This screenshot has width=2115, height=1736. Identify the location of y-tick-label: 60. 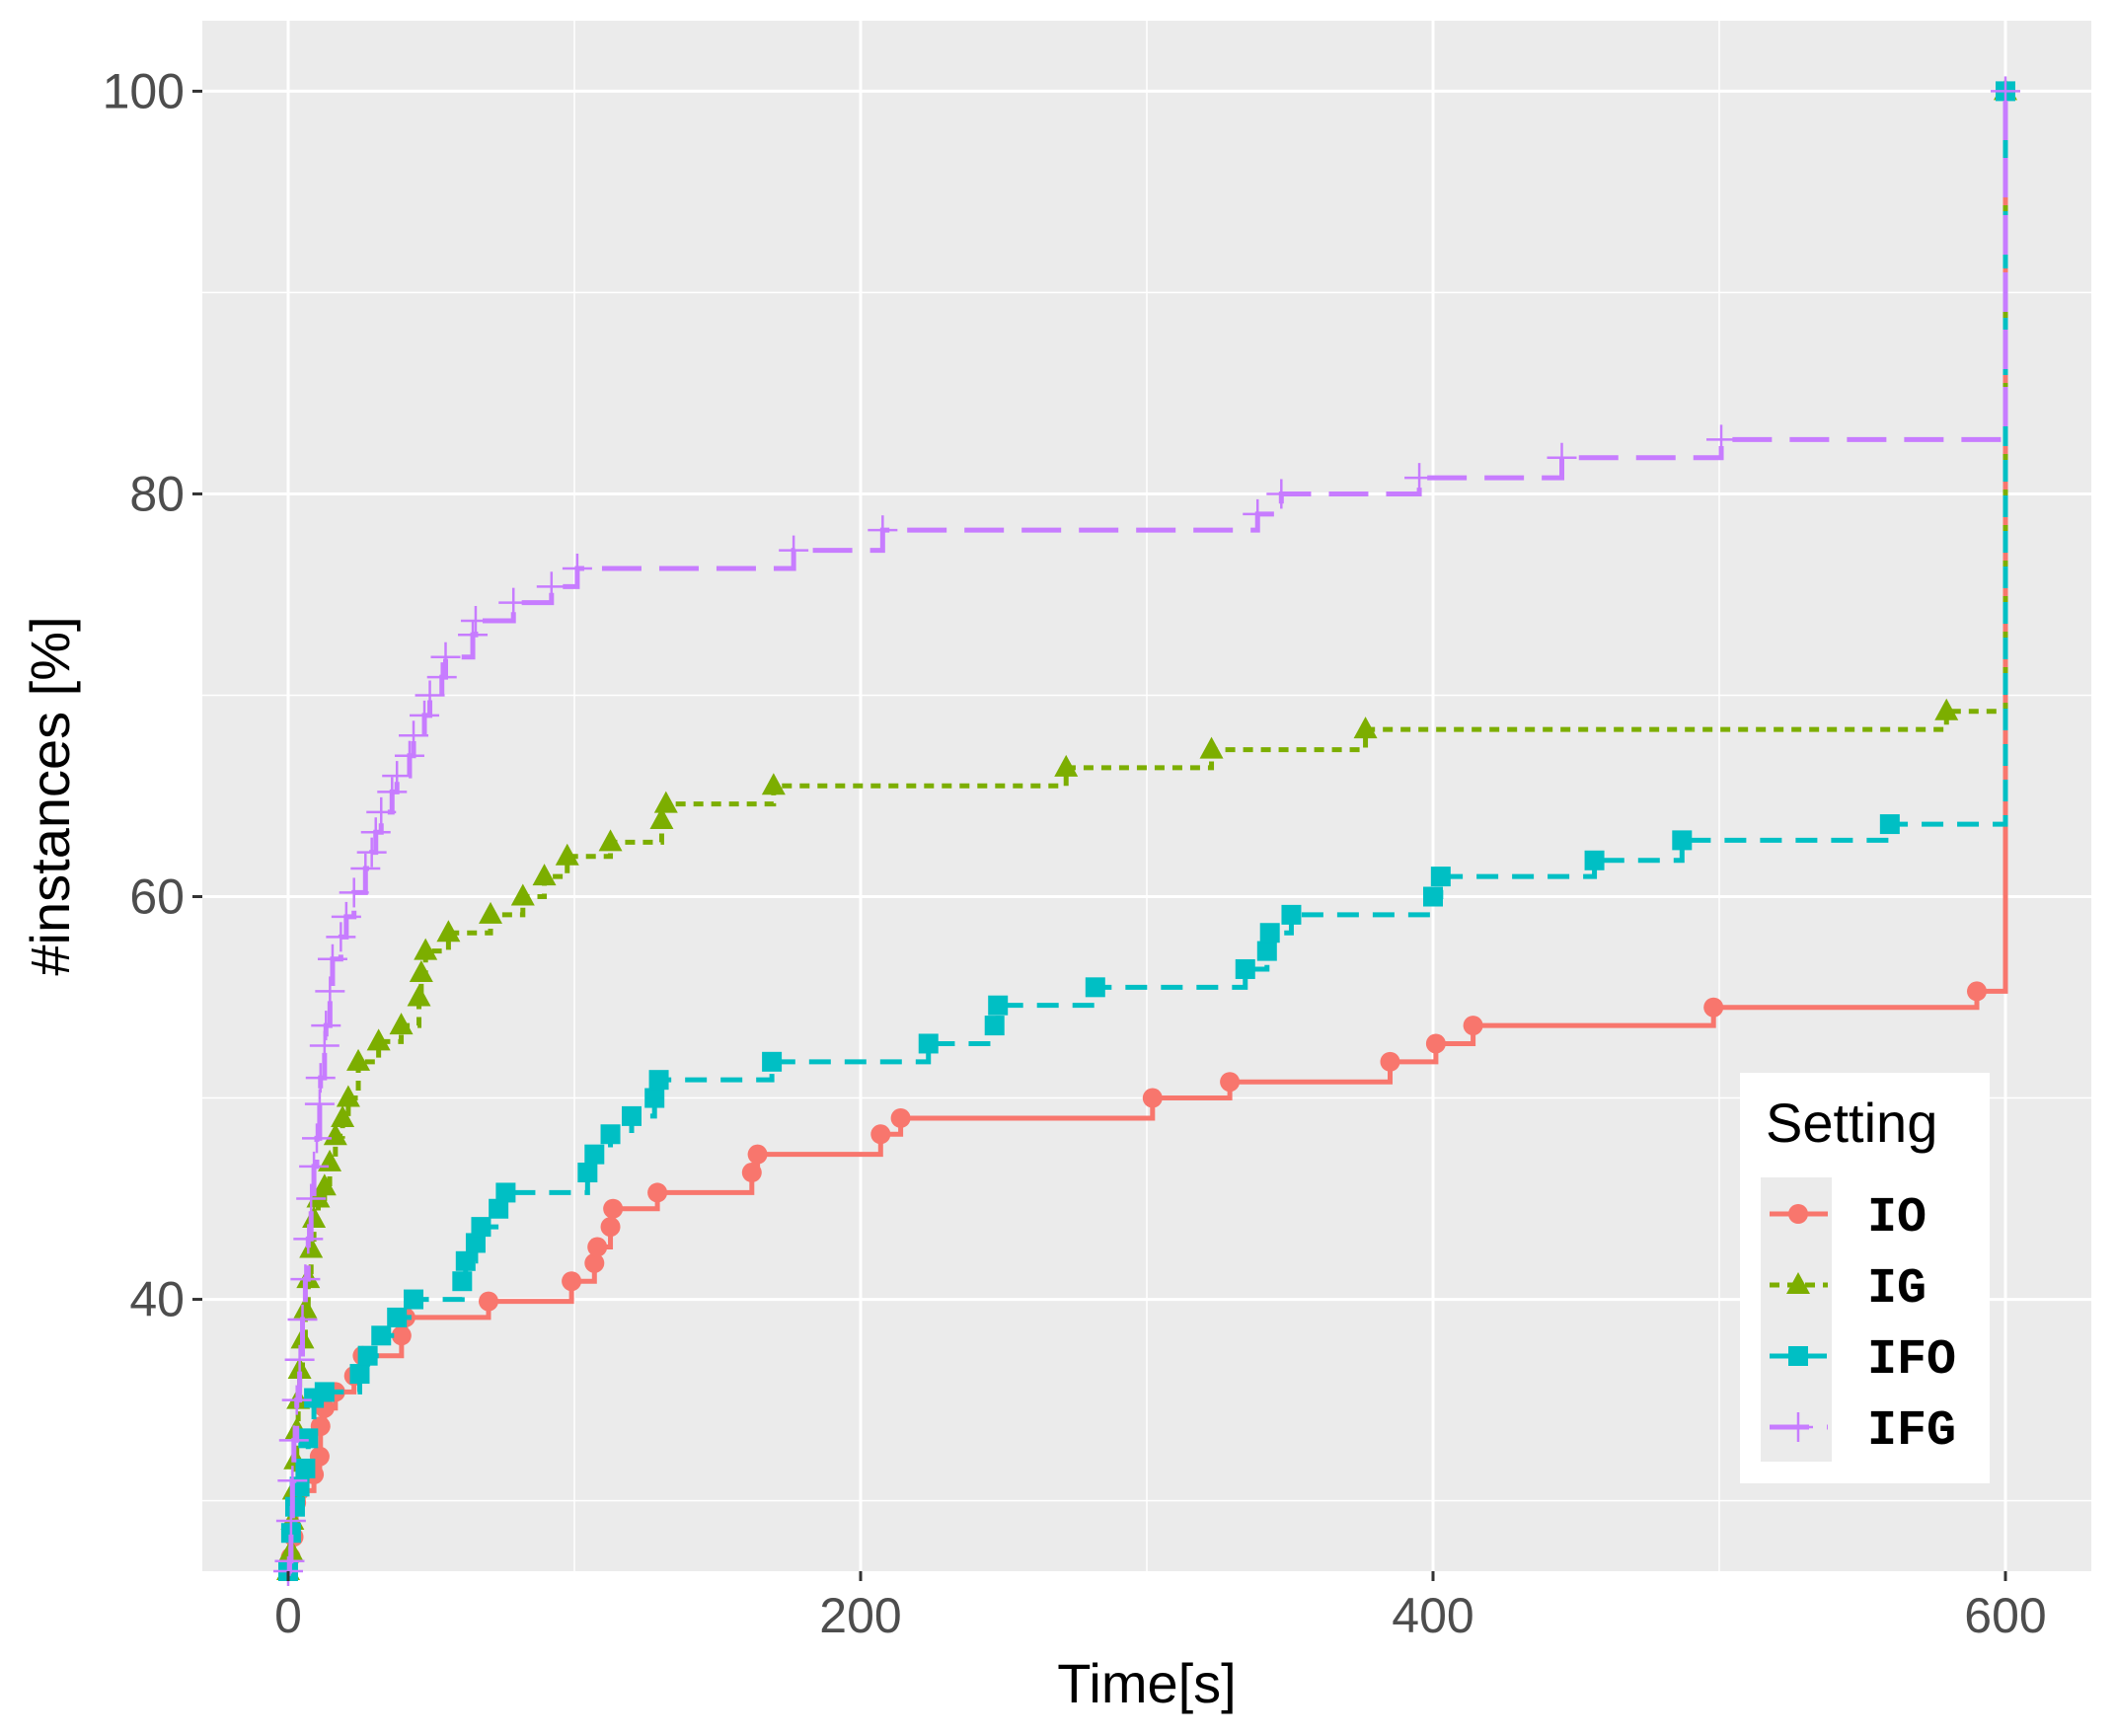
(157, 897).